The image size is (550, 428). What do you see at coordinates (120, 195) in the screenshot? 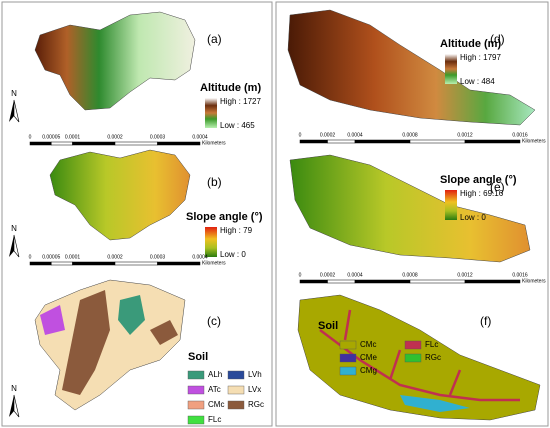
I see `map-b` at bounding box center [120, 195].